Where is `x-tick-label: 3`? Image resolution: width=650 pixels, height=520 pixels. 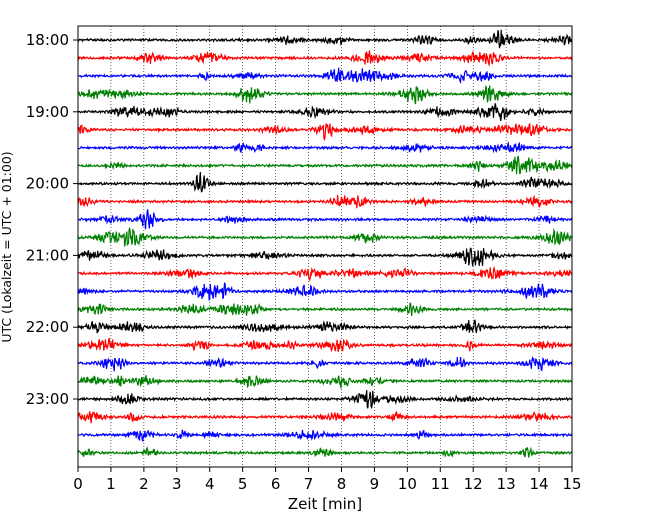 x-tick-label: 3 is located at coordinates (177, 484).